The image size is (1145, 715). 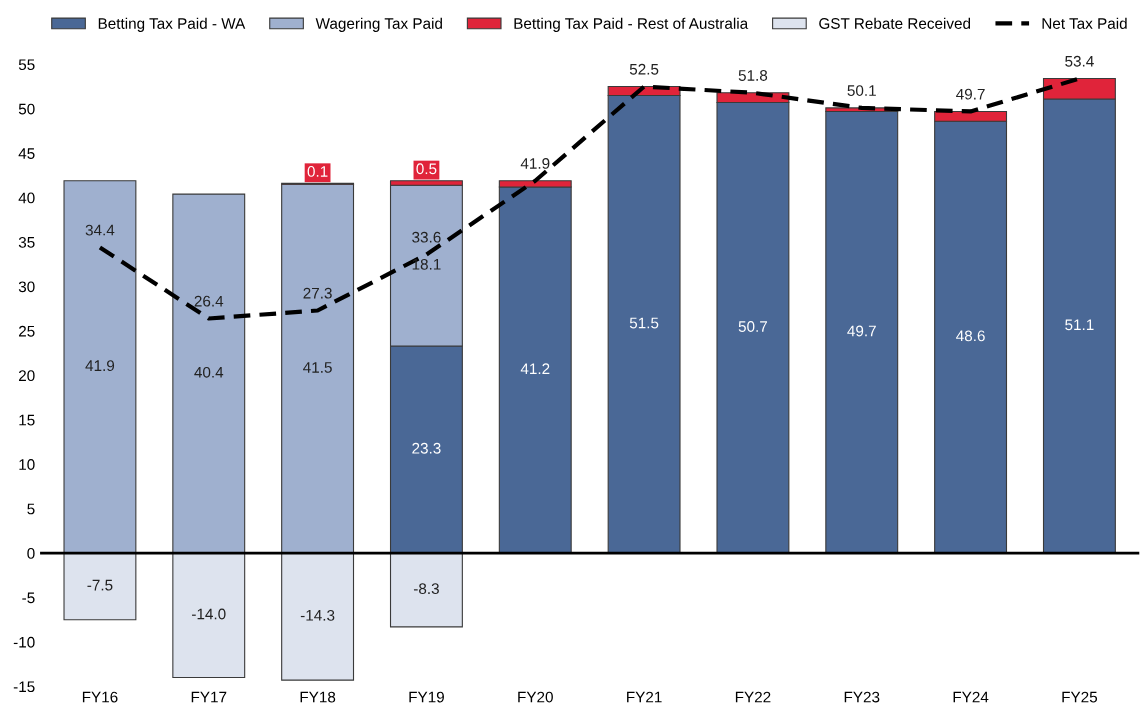 I want to click on x-tick-label: FY22, so click(x=753, y=697).